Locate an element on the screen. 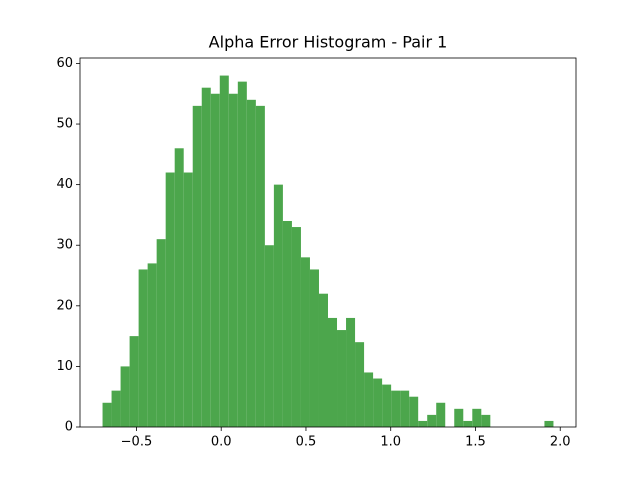 The height and width of the screenshot is (484, 640). y-tick-label: 60 is located at coordinates (64, 63).